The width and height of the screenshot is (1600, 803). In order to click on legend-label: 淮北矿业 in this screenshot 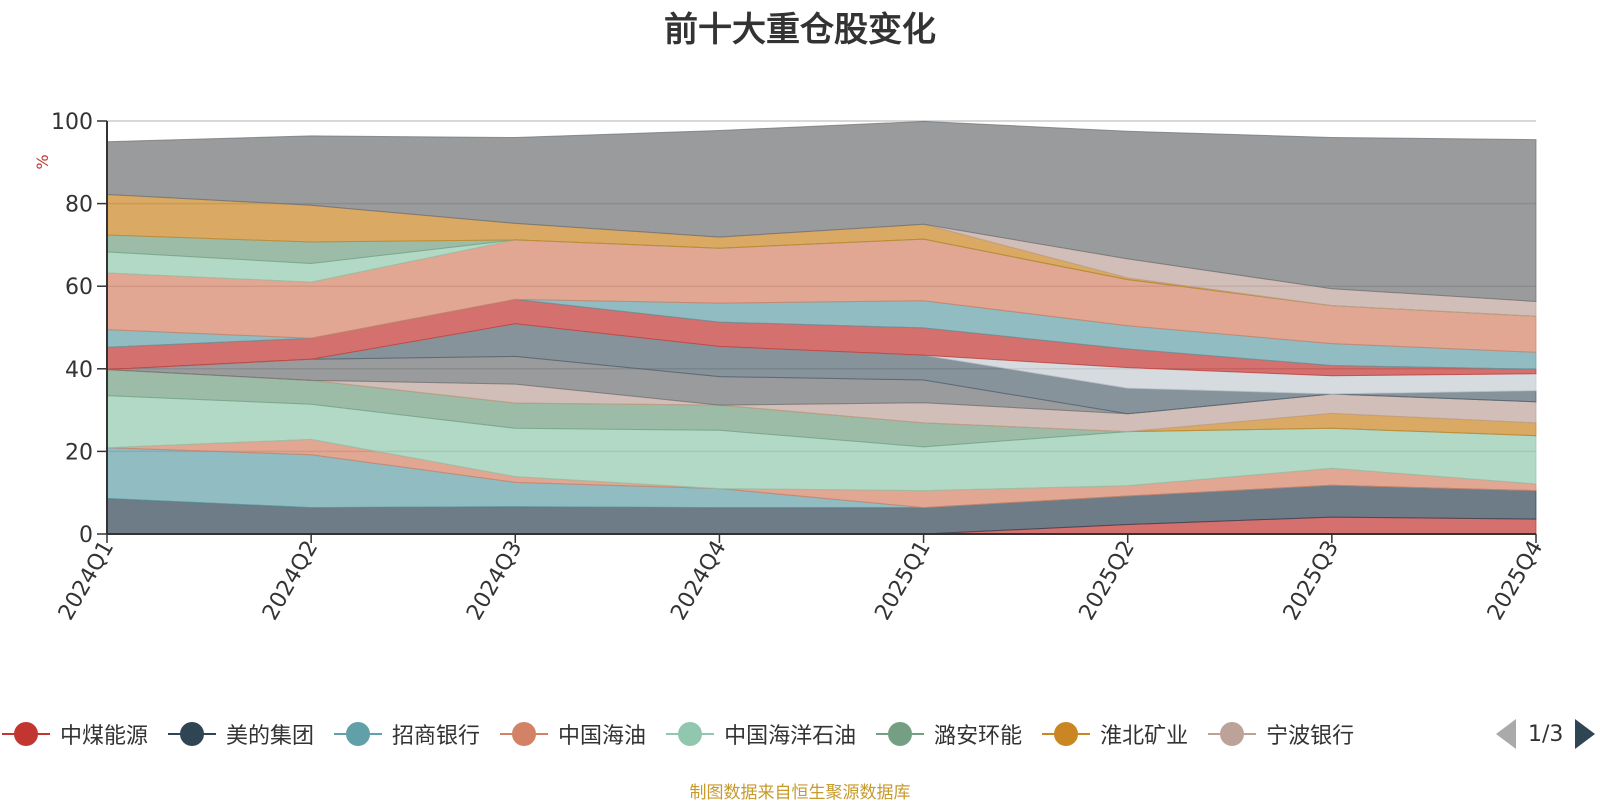, I will do `click(1144, 736)`.